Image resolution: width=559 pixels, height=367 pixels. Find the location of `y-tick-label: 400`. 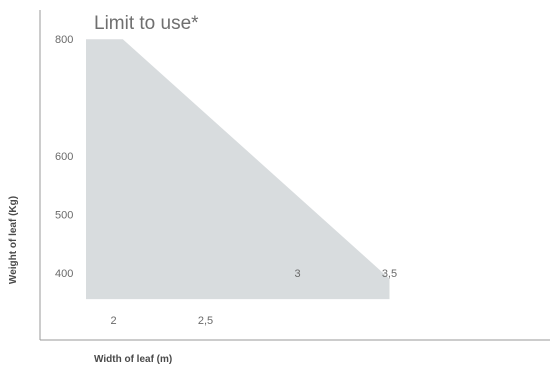

y-tick-label: 400 is located at coordinates (64, 274).